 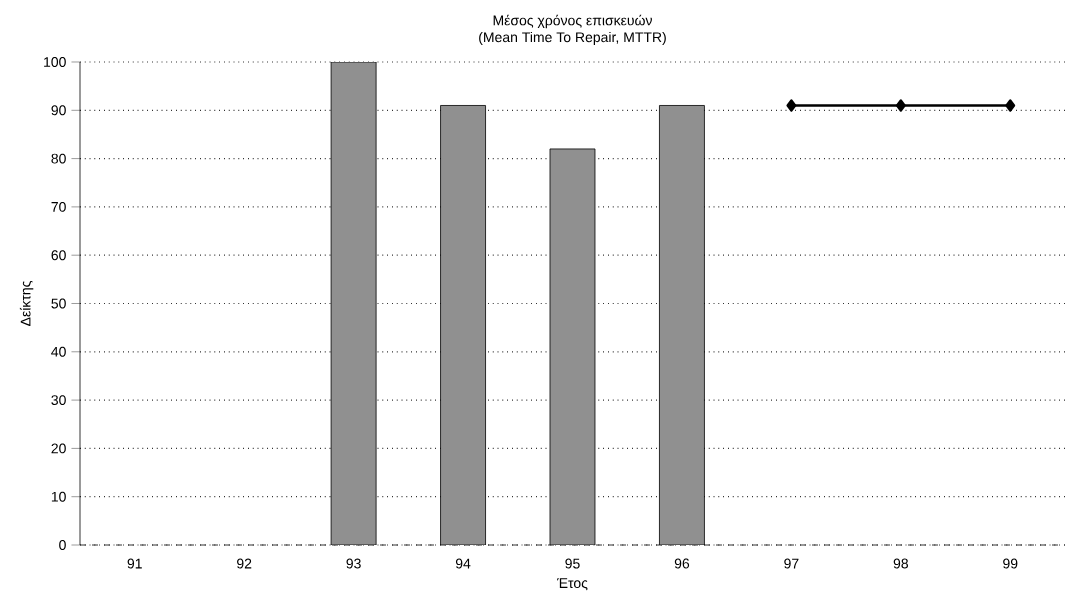 I want to click on x-tick-label: 94, so click(x=463, y=563).